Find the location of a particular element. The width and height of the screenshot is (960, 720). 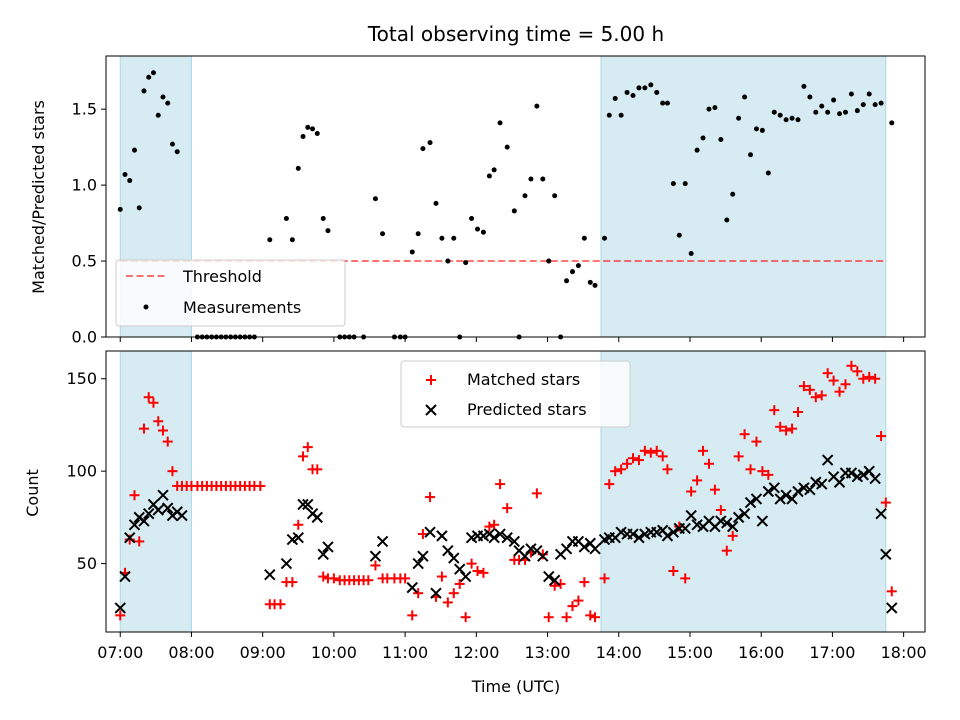

bottom-y-tick-label: 50 is located at coordinates (87, 563).